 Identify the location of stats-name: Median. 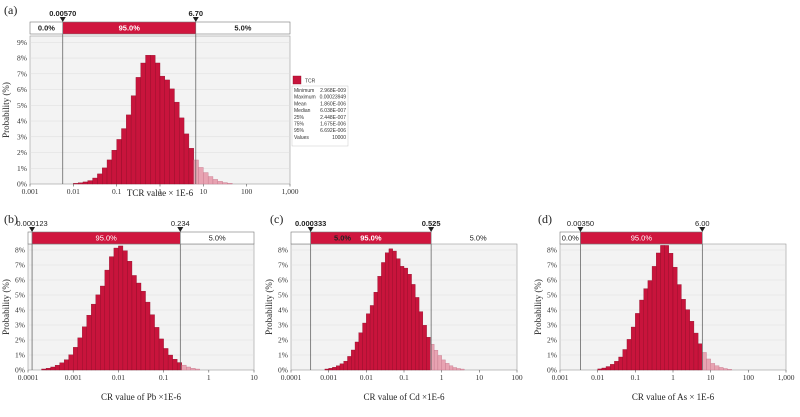
(302, 111).